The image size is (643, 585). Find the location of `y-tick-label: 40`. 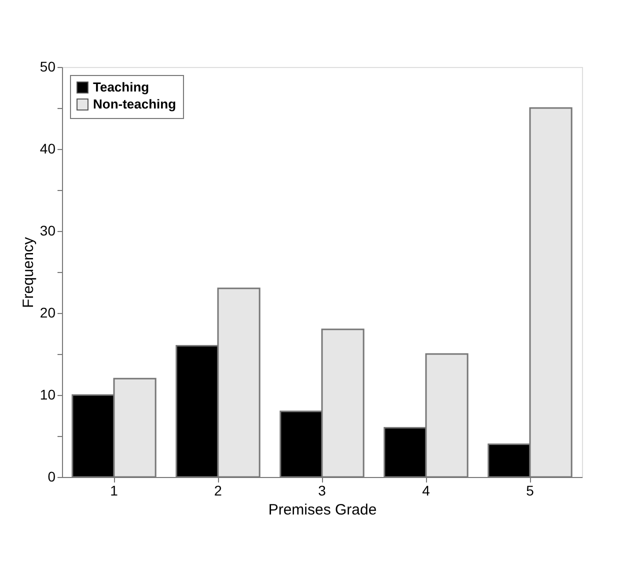

y-tick-label: 40 is located at coordinates (48, 148).